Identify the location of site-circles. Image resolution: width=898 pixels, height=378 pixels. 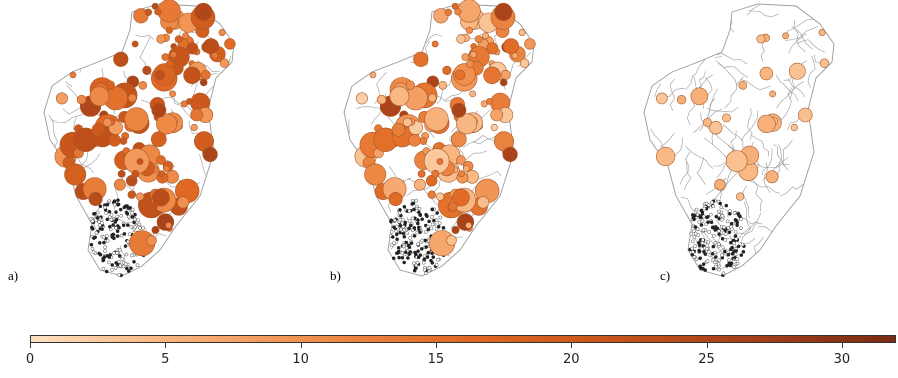
(445, 128).